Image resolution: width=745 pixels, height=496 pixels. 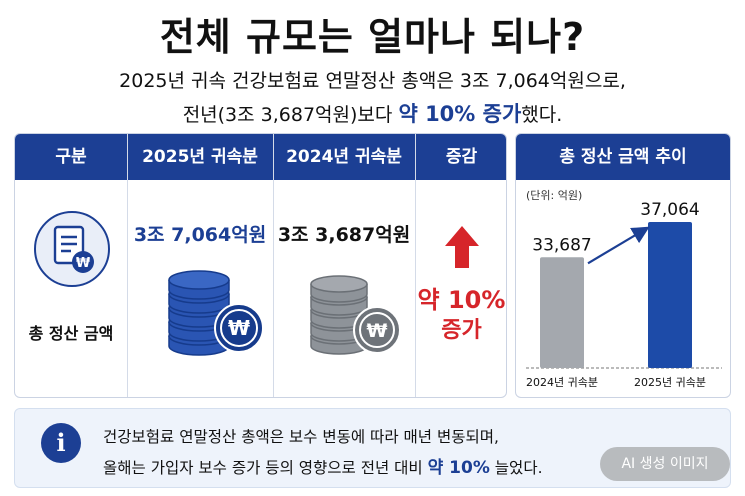 What do you see at coordinates (355, 315) in the screenshot?
I see `coin-stack-gray-icon: ₩` at bounding box center [355, 315].